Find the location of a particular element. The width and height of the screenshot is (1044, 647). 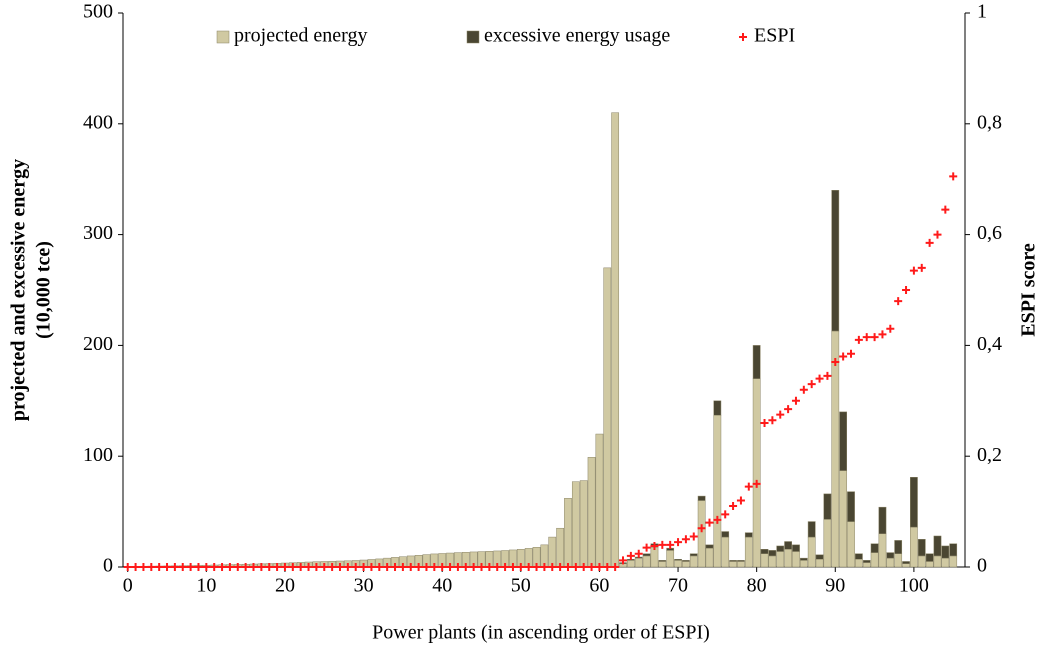

x-tick-label: 70 is located at coordinates (678, 586).